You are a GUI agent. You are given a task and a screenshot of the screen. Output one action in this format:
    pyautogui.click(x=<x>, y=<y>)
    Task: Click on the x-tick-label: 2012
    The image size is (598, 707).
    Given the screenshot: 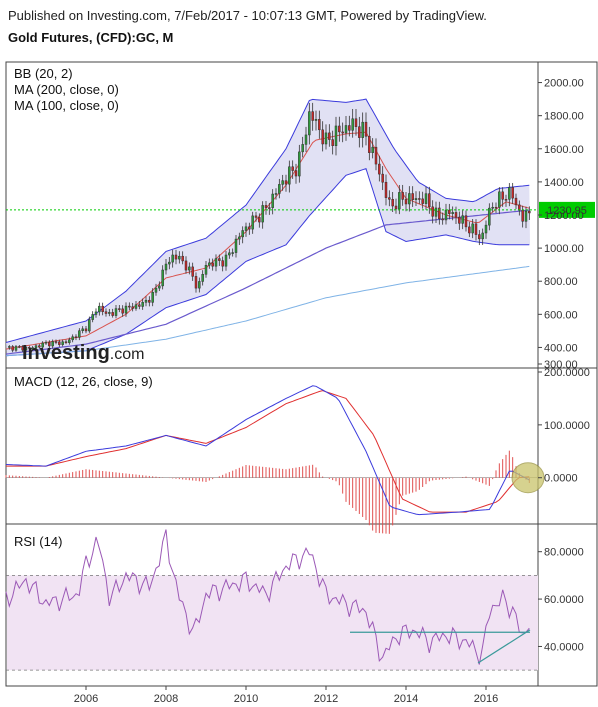 What is the action you would take?
    pyautogui.click(x=326, y=699)
    